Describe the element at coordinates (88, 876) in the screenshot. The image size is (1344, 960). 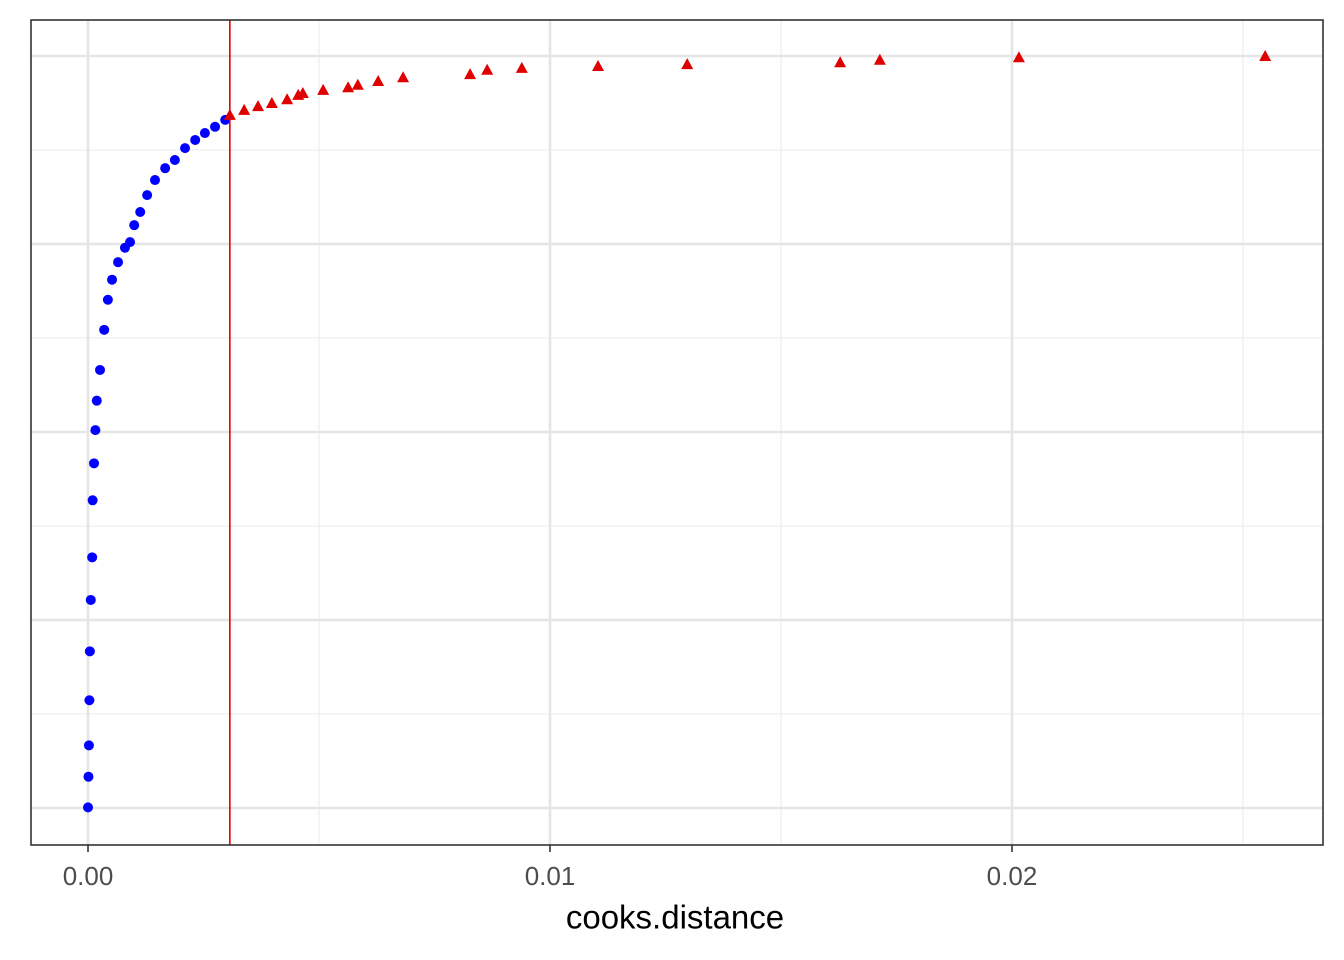
I see `x-tick-label: 0.00` at that location.